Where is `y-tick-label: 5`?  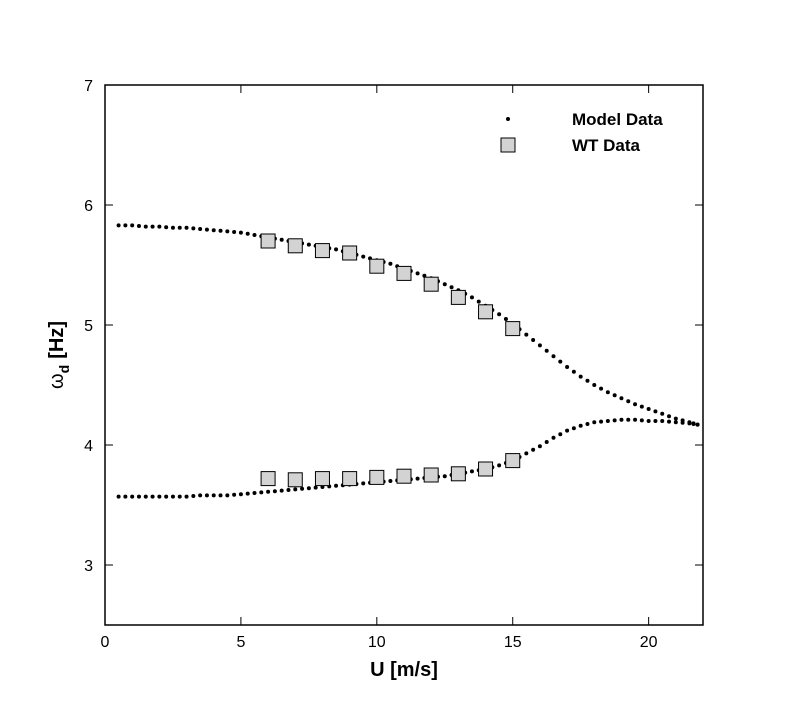 y-tick-label: 5 is located at coordinates (88, 326).